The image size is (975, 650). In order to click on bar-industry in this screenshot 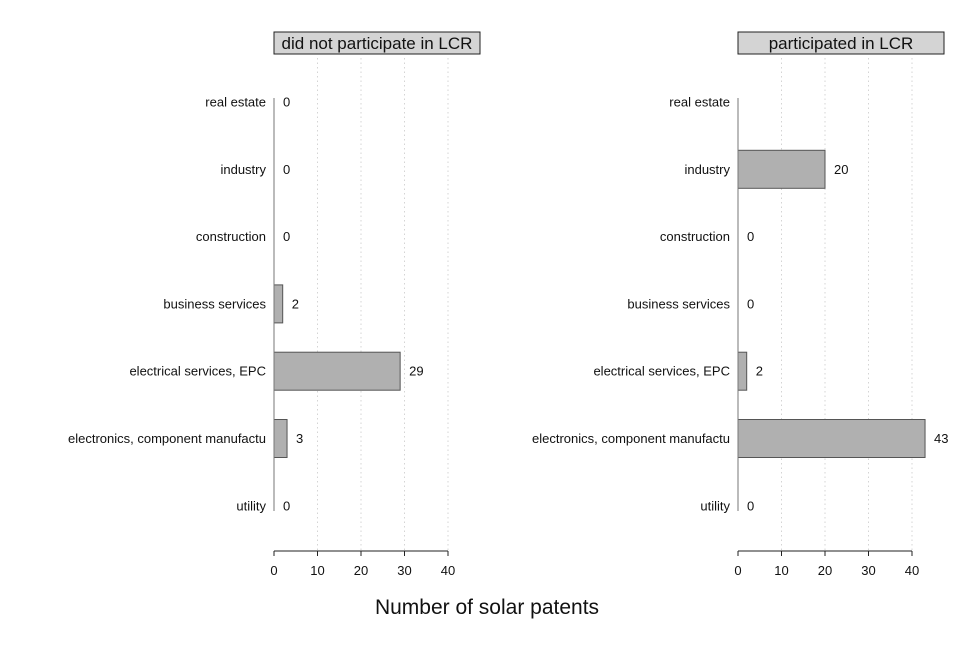, I will do `click(781, 169)`.